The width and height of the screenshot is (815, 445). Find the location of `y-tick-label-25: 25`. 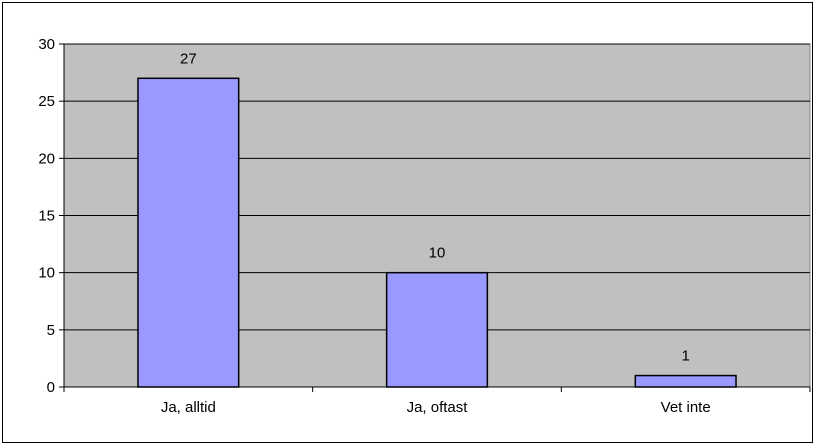

y-tick-label-25: 25 is located at coordinates (46, 101).